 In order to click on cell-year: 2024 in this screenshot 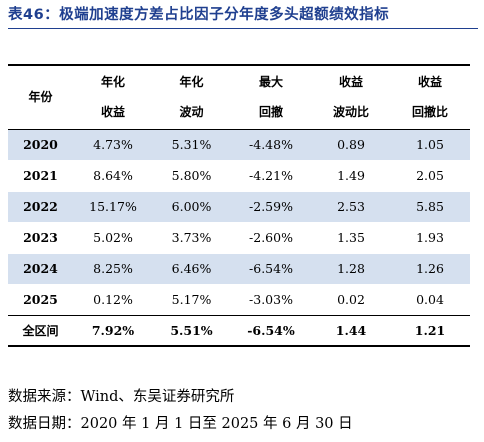, I will do `click(40, 268)`.